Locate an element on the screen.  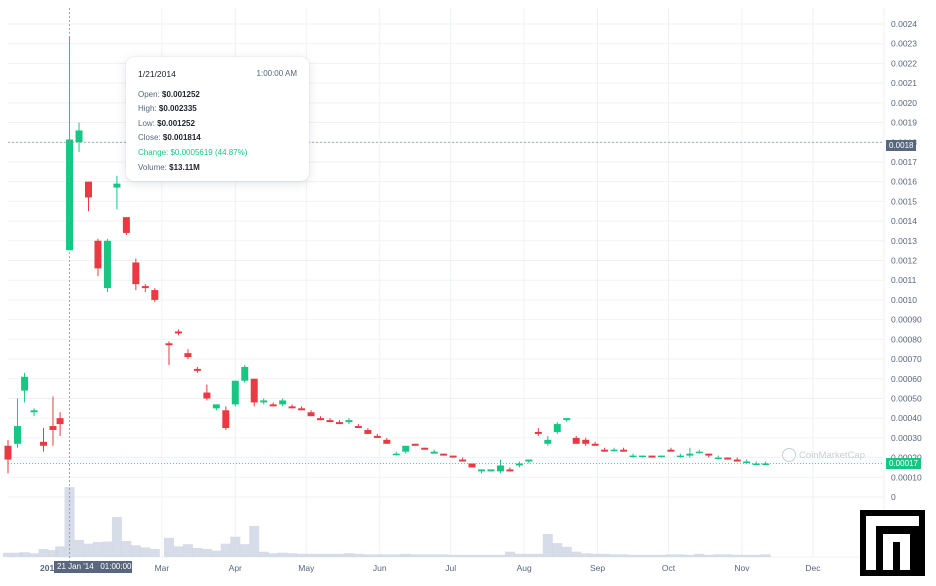
tooltip-open: $0.001252 is located at coordinates (181, 94).